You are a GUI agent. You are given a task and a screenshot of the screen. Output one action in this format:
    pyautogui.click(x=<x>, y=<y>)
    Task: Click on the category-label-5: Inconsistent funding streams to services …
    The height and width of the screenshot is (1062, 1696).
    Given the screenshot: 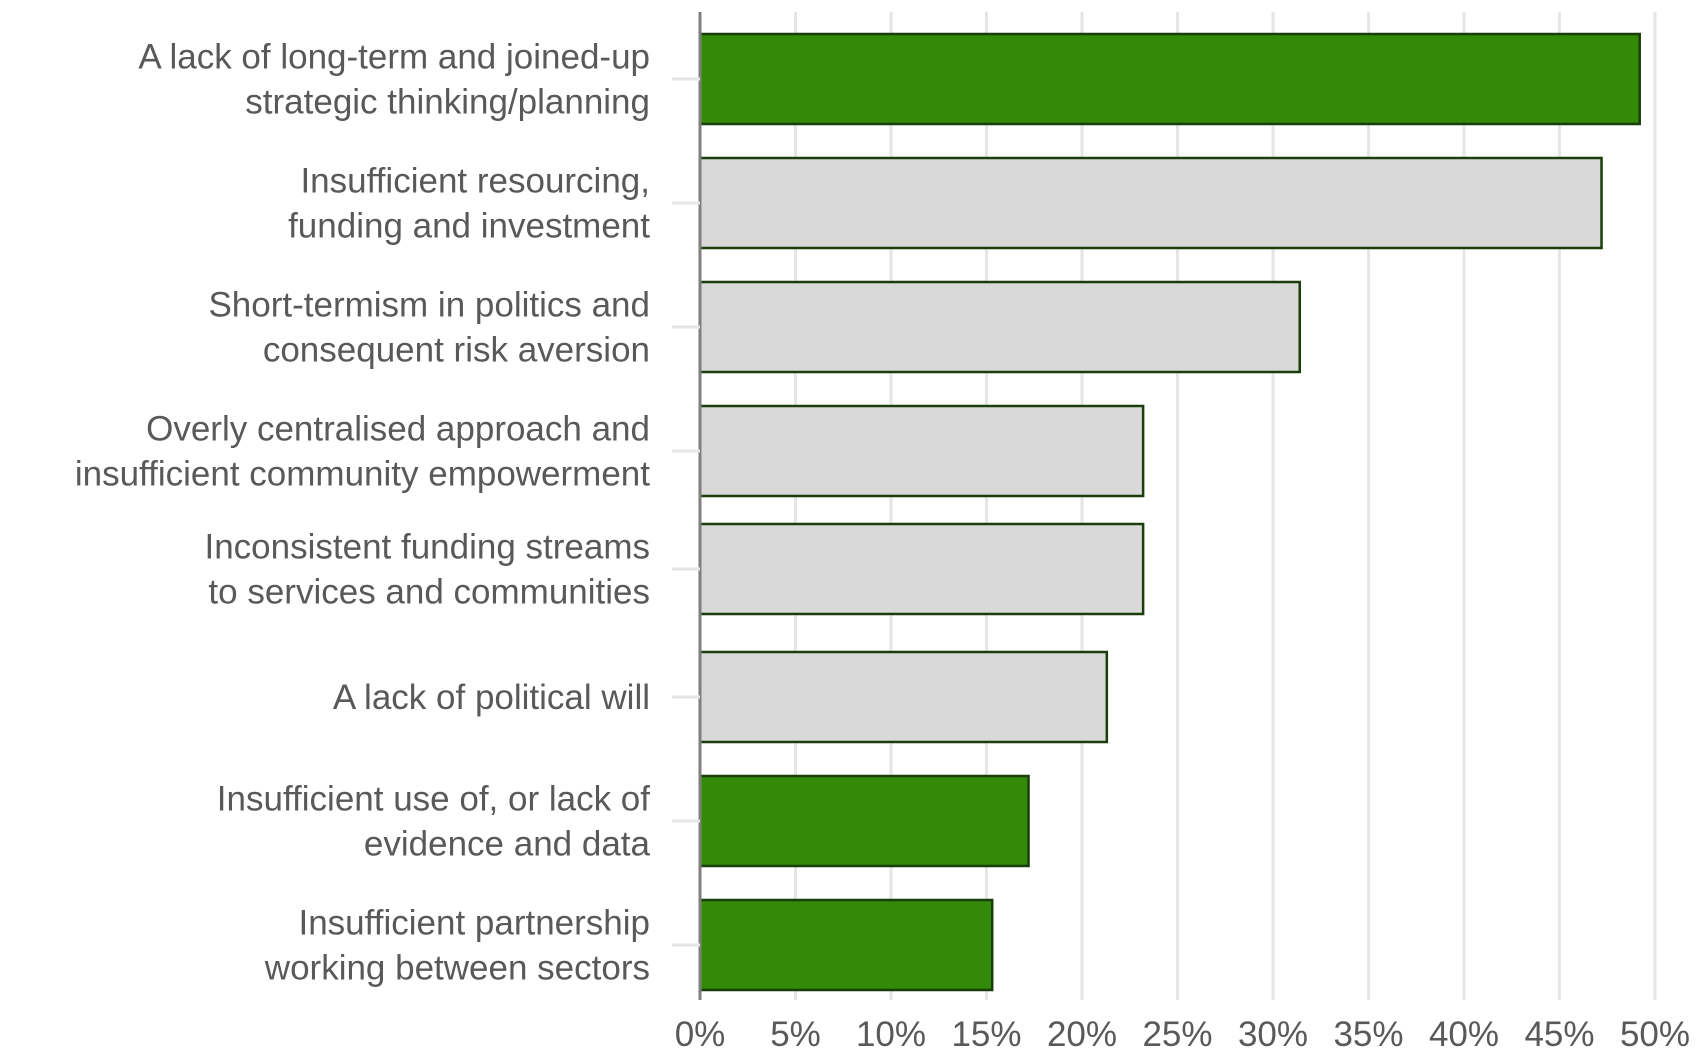 What is the action you would take?
    pyautogui.click(x=427, y=570)
    